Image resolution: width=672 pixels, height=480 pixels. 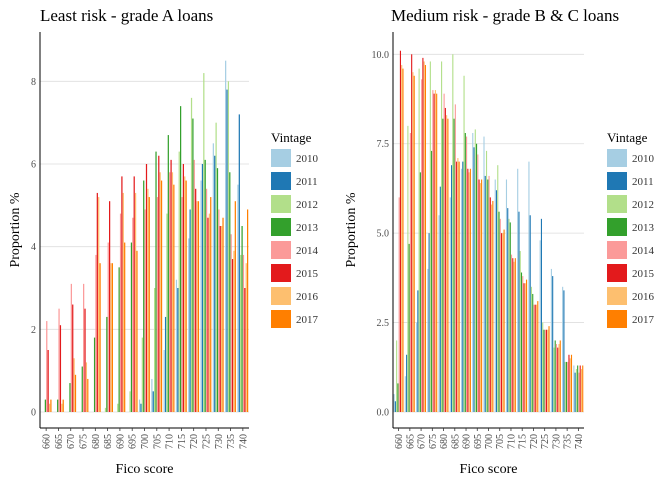 I want to click on bar-665-2013, so click(x=409, y=327).